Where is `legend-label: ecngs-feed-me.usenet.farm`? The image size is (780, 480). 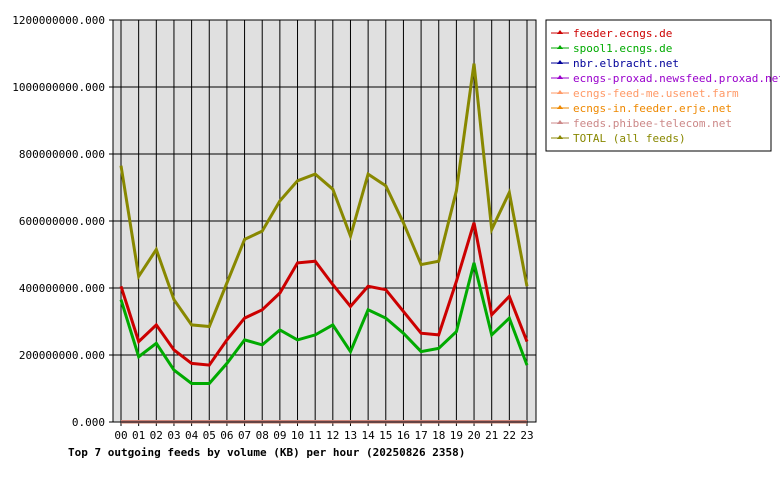
legend-label: ecngs-feed-me.usenet.farm is located at coordinates (656, 93).